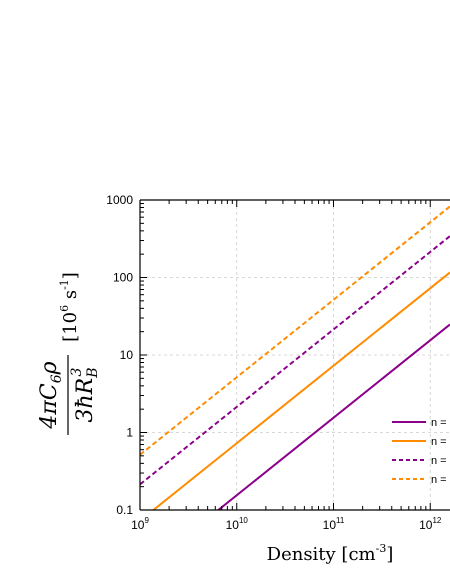  What do you see at coordinates (127, 355) in the screenshot?
I see `y-tick-label: 10` at bounding box center [127, 355].